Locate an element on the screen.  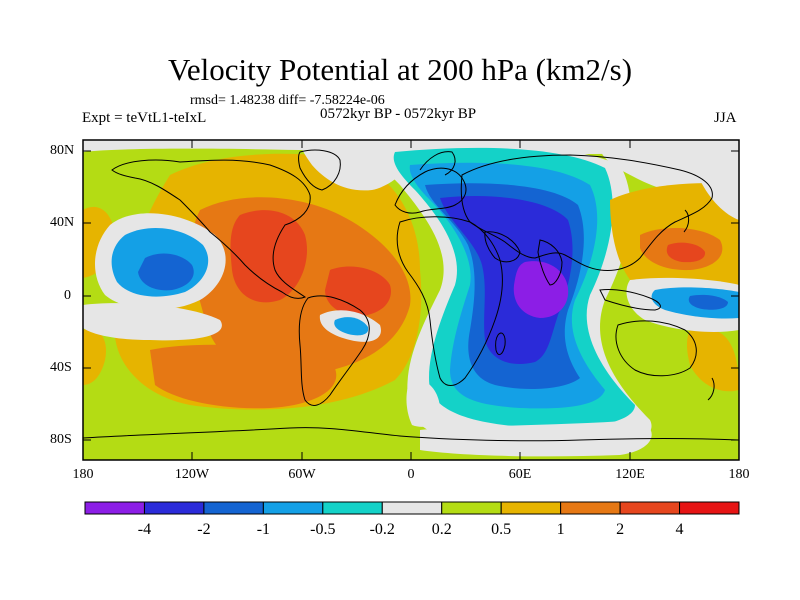
lat-label-80n: 80N is located at coordinates (62, 150).